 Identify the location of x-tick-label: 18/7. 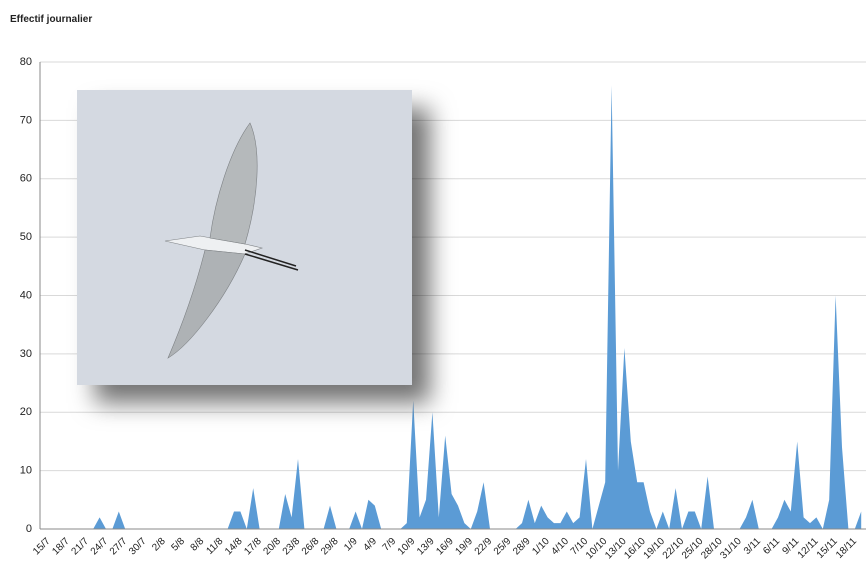
(61, 547).